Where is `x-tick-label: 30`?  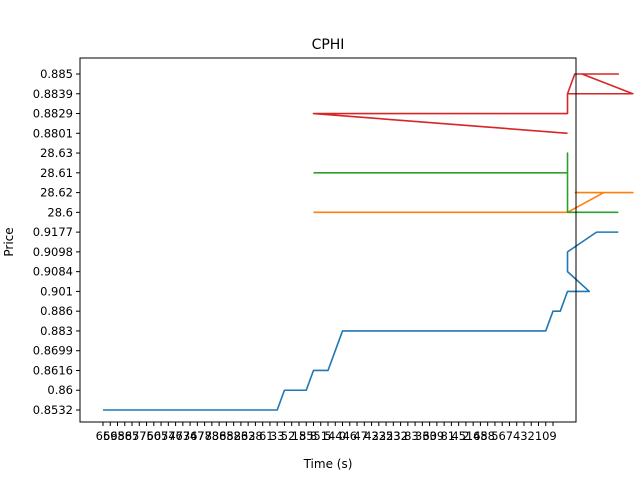
x-tick-label: 30 is located at coordinates (429, 436).